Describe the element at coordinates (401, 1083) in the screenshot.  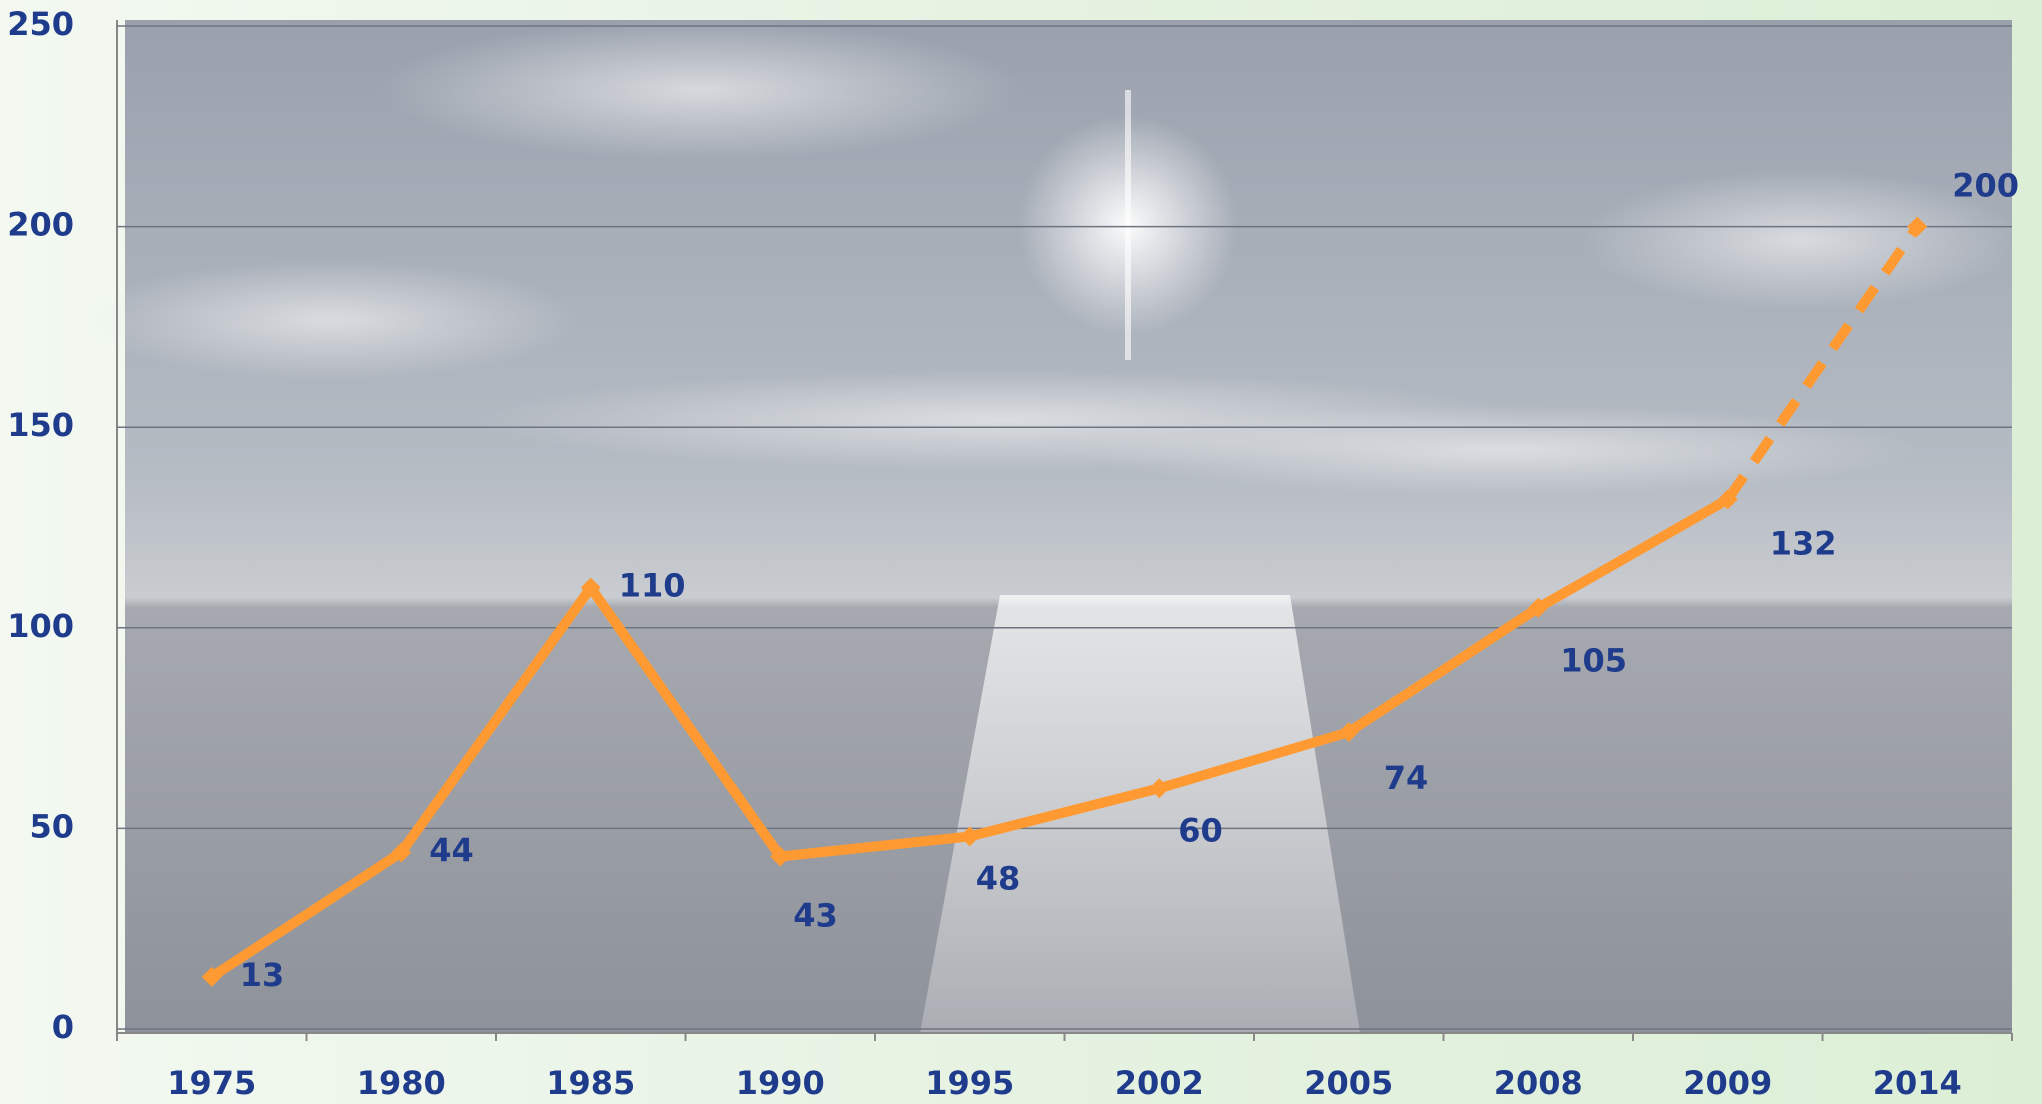
I see `x-tick-label: 1980` at that location.